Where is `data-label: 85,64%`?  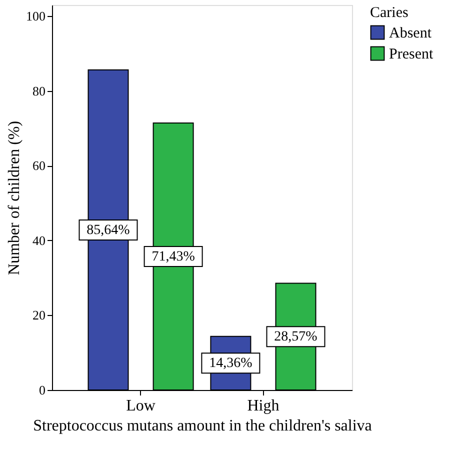
data-label: 85,64% is located at coordinates (108, 230).